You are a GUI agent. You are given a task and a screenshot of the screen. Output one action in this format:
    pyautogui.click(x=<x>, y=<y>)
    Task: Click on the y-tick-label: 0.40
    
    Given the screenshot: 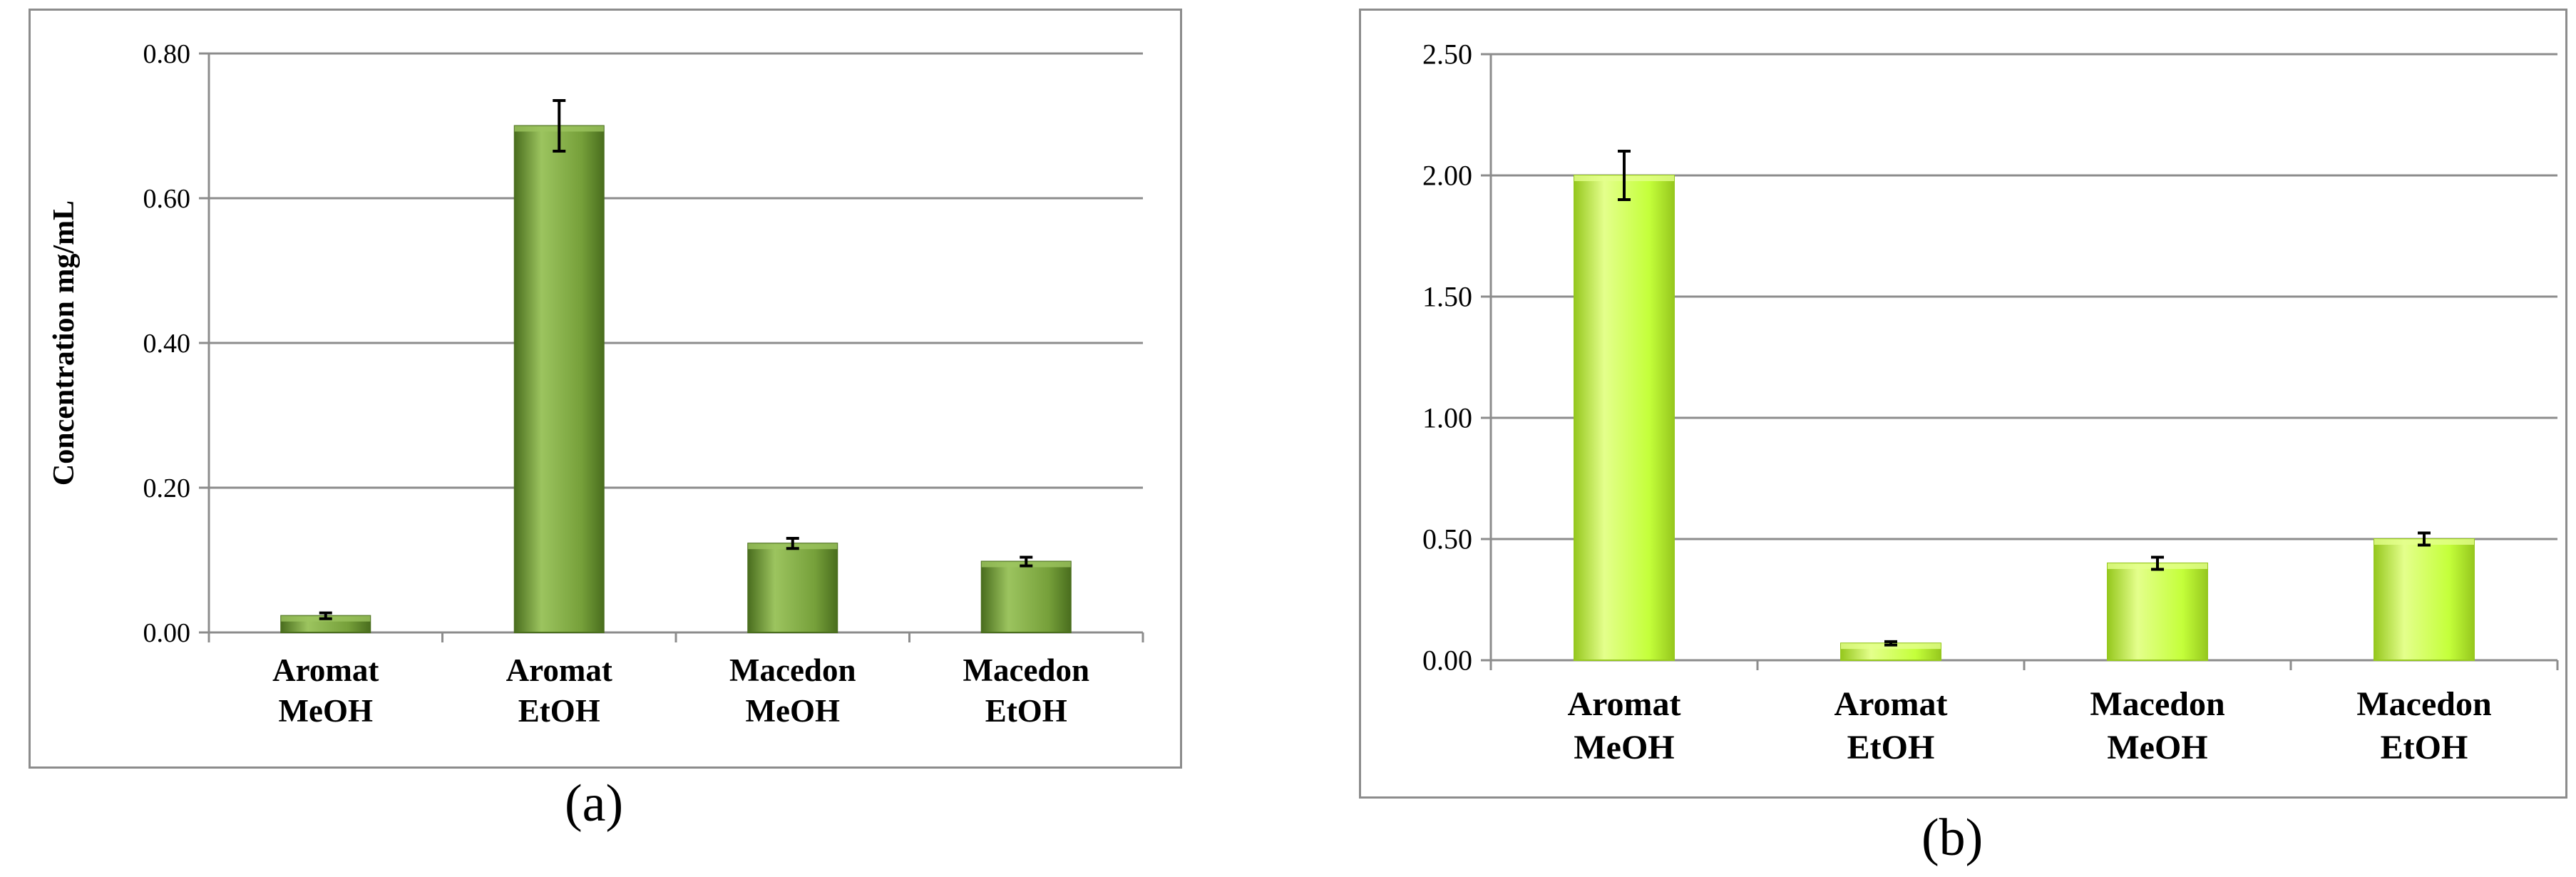 What is the action you would take?
    pyautogui.click(x=167, y=344)
    